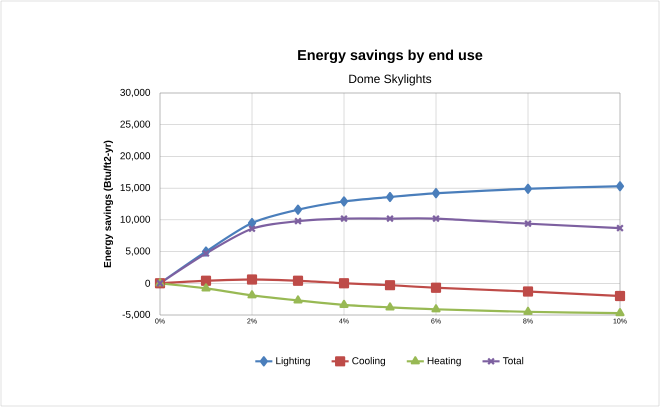 Image resolution: width=660 pixels, height=407 pixels. I want to click on y-tick-label: 10,000, so click(135, 220).